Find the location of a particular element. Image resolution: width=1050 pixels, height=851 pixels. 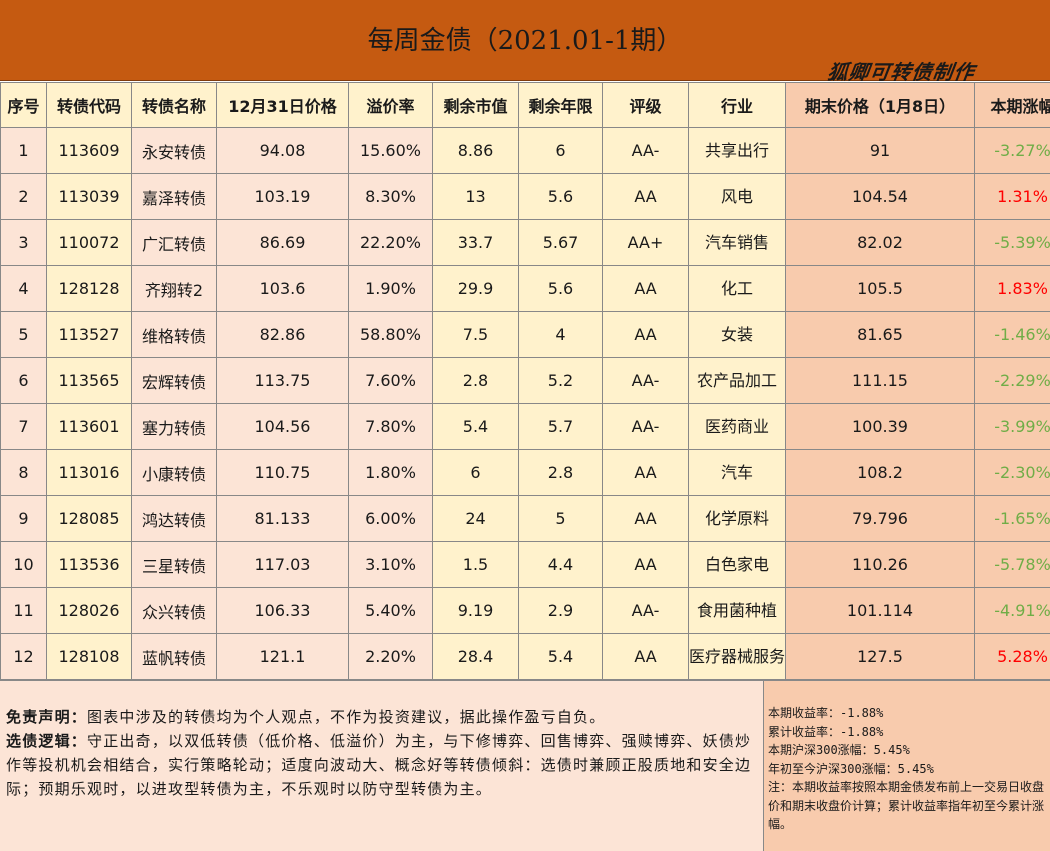

cell-name: 永安转债 is located at coordinates (174, 150).